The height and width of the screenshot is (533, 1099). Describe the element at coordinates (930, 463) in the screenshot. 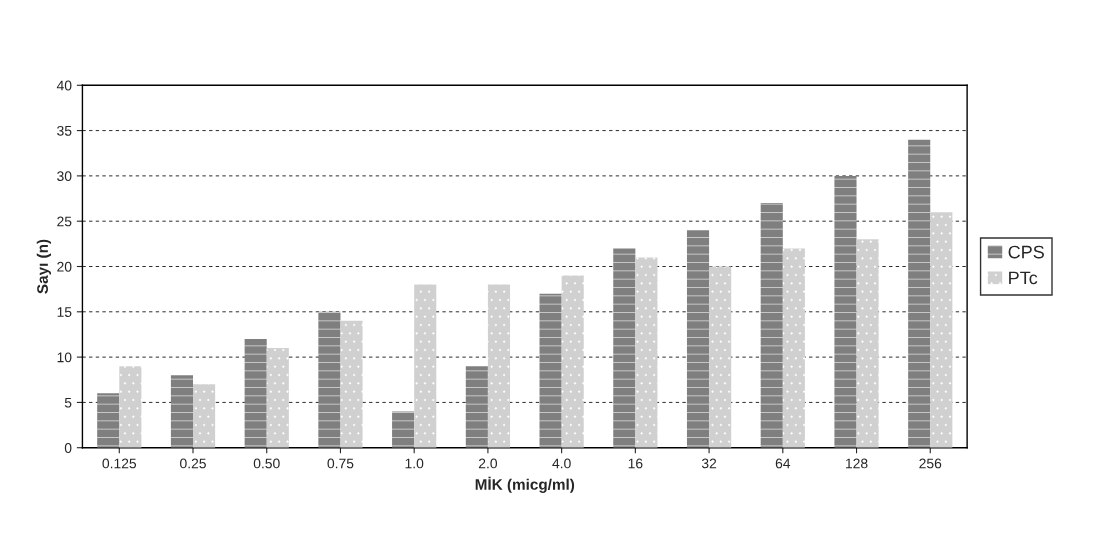

I see `x-tick-label: 256` at that location.